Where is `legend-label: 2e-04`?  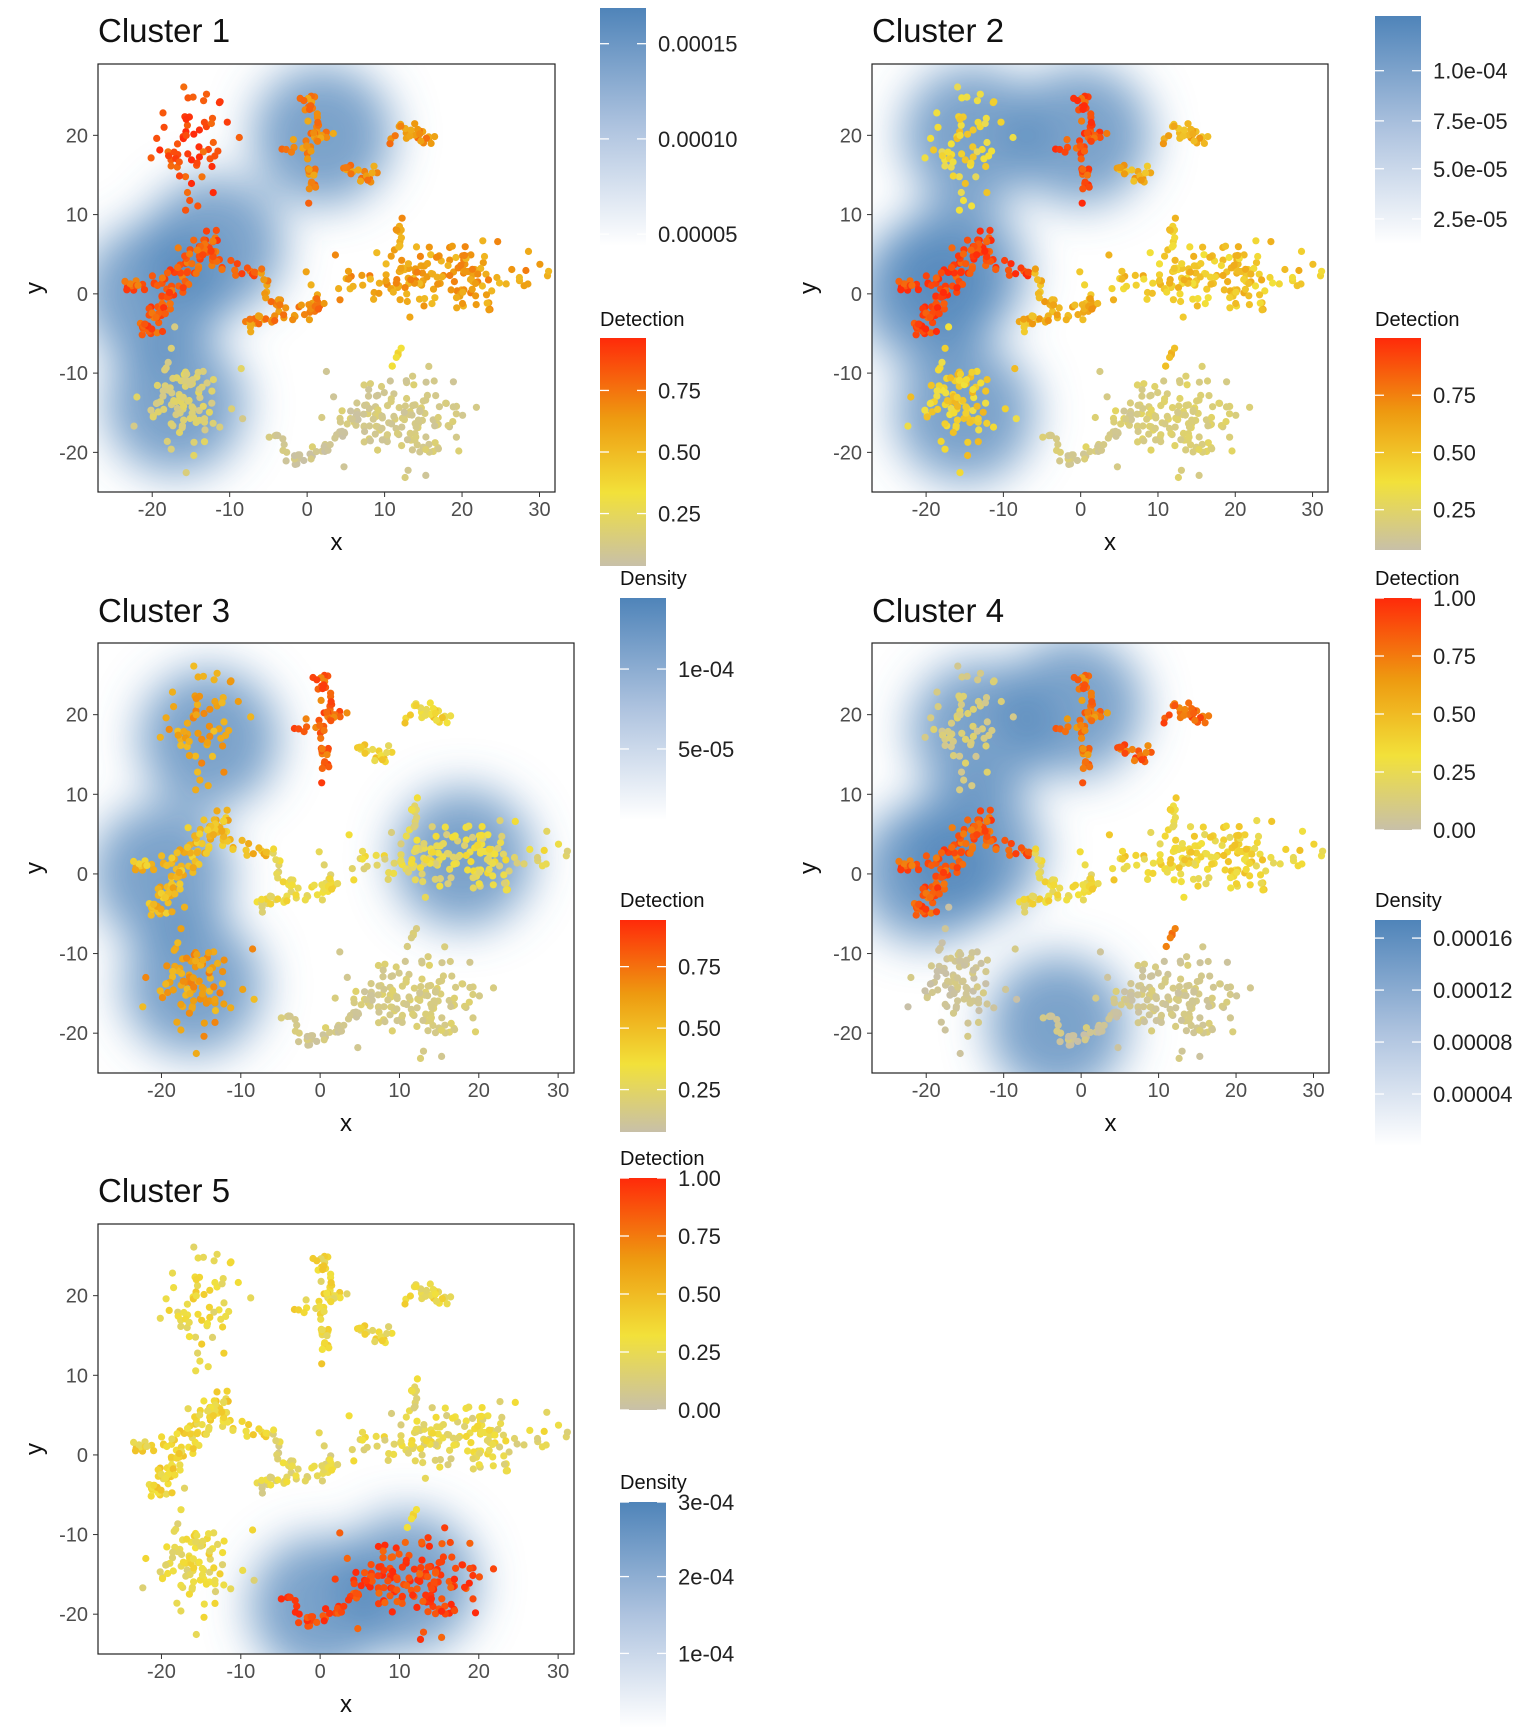 legend-label: 2e-04 is located at coordinates (706, 1577).